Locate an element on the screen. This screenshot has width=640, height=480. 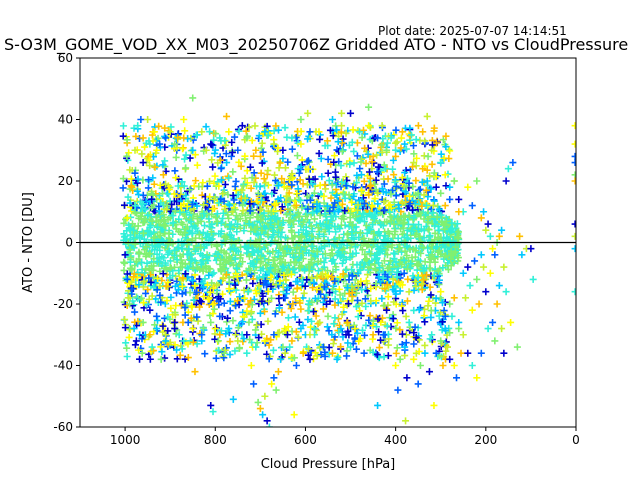
y-tick-label-6: 60 is located at coordinates (65, 58).